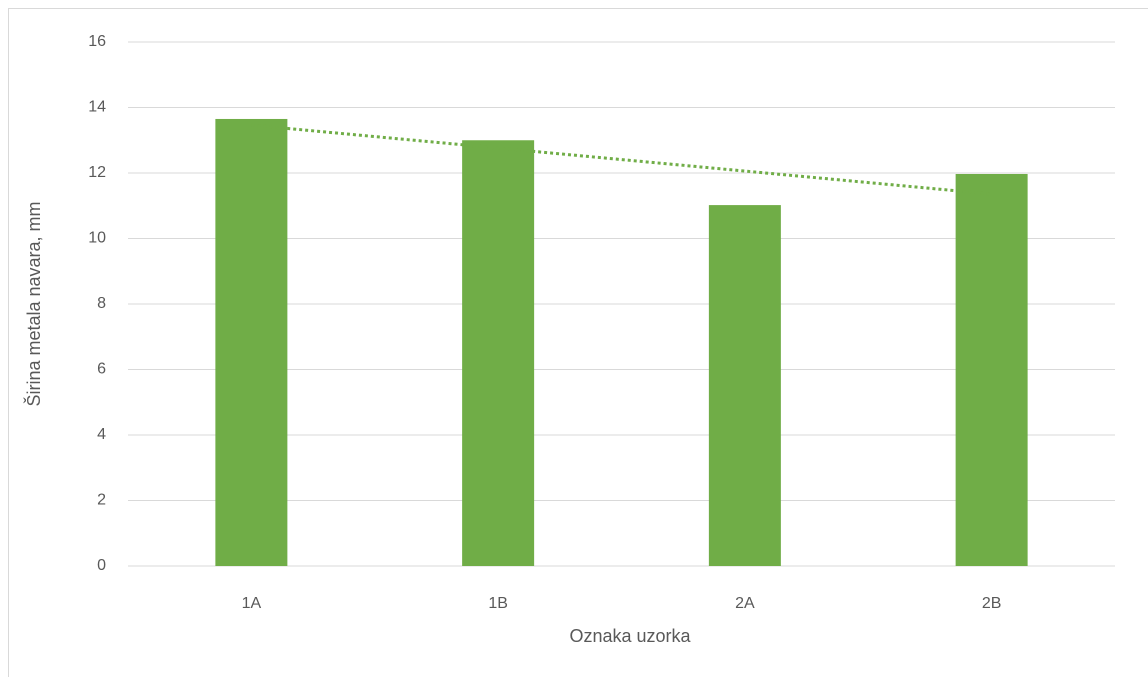 The height and width of the screenshot is (677, 1148). Describe the element at coordinates (992, 603) in the screenshot. I see `x-tick-label: 2B` at that location.